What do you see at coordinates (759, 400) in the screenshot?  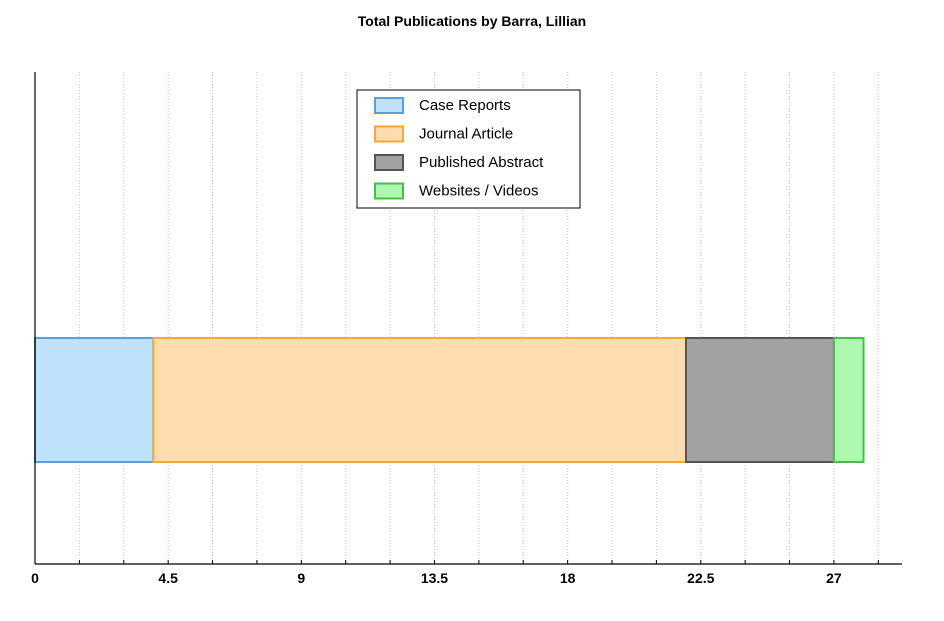 I see `bar-segment-published-abstract` at bounding box center [759, 400].